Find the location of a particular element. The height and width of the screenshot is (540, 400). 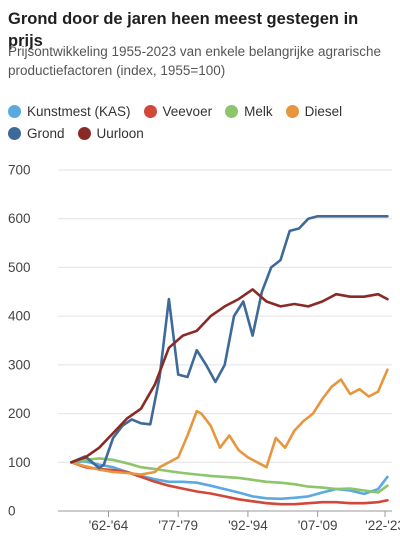

series-line-melk is located at coordinates (229, 475).